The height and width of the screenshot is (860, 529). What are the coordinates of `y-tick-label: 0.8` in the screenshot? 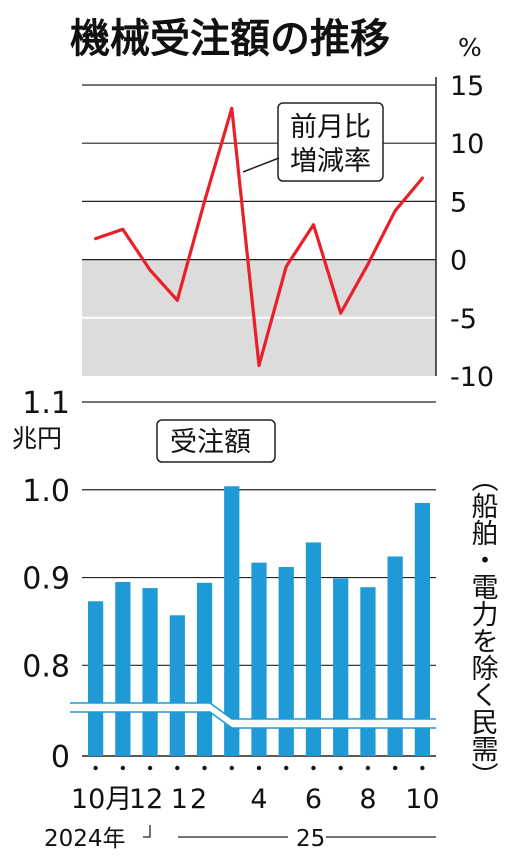 It's located at (46, 666).